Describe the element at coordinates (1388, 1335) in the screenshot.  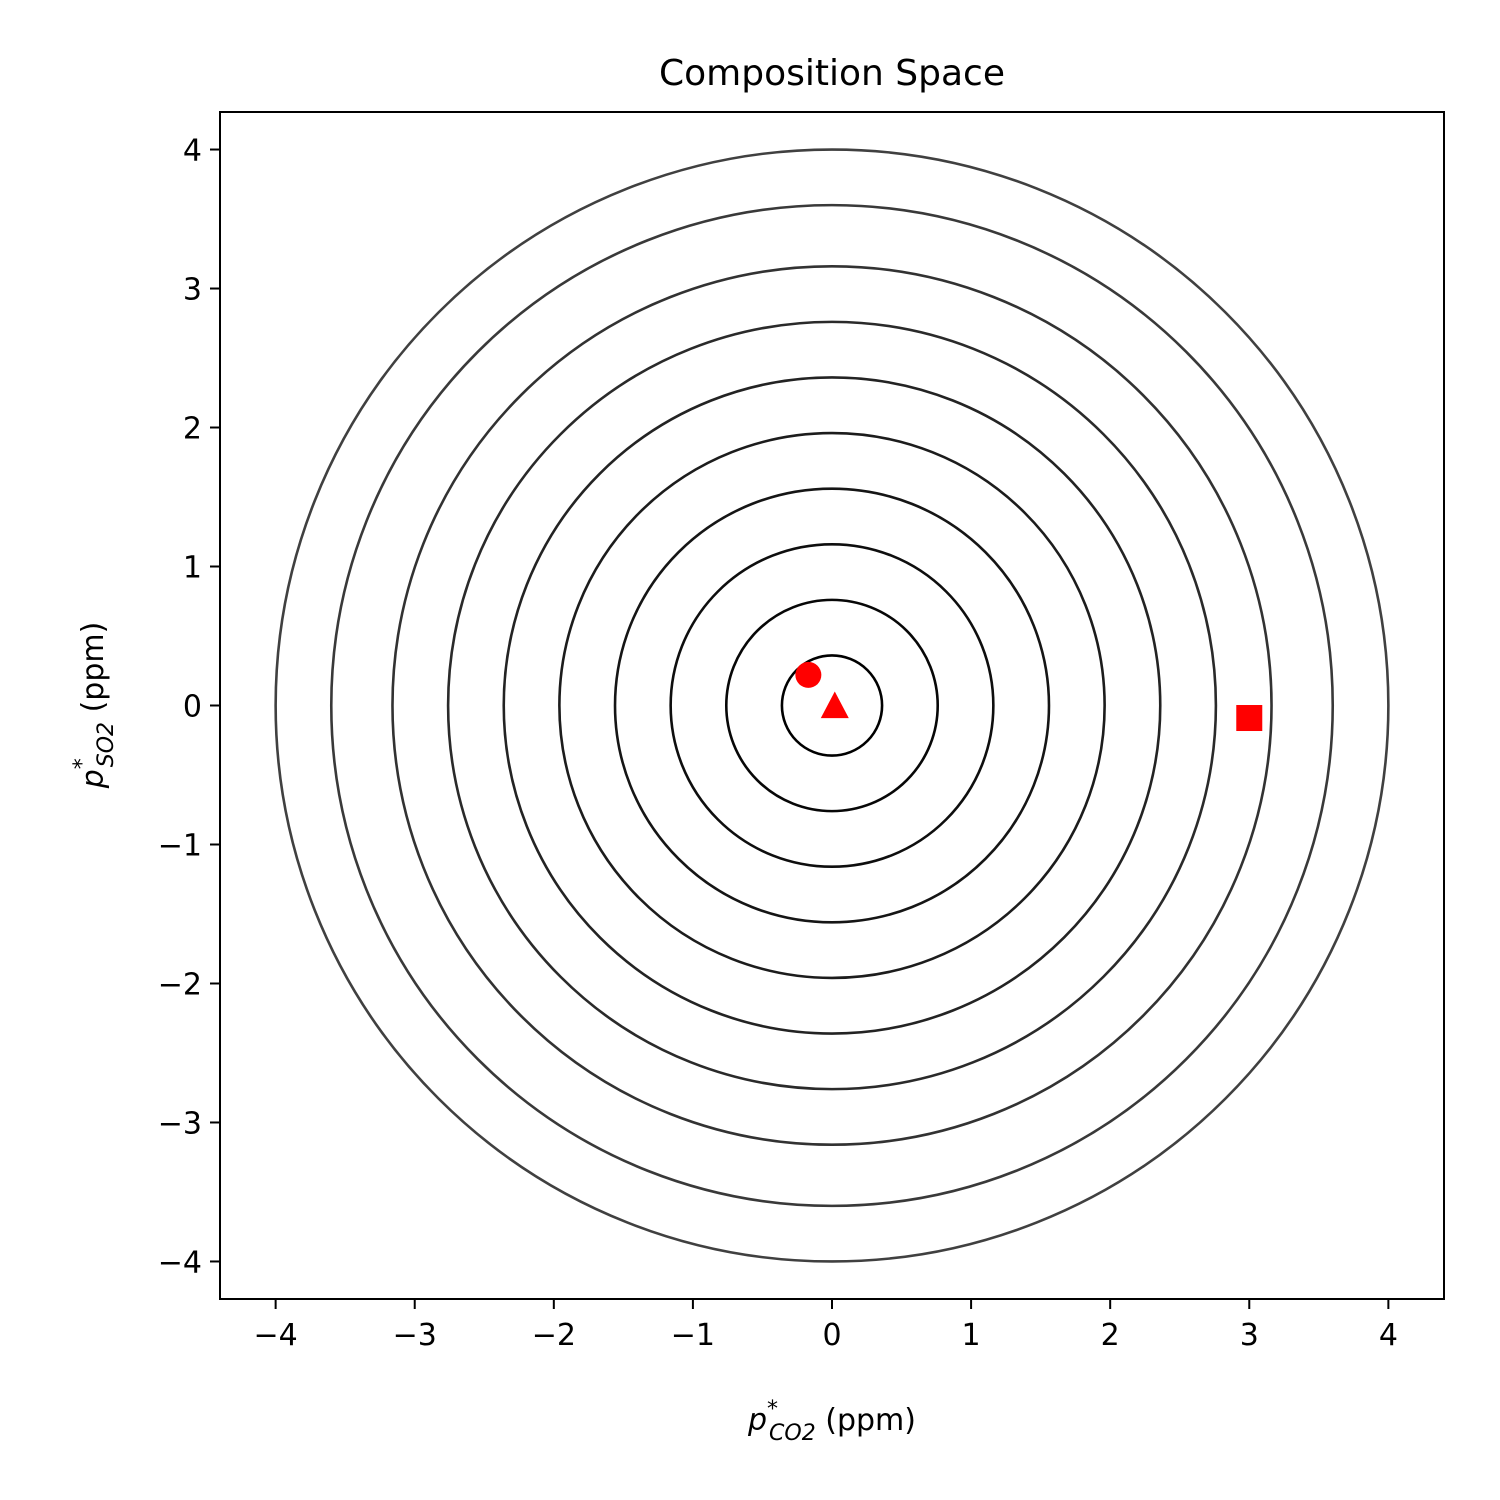
I see `x-tick-label: 4` at that location.